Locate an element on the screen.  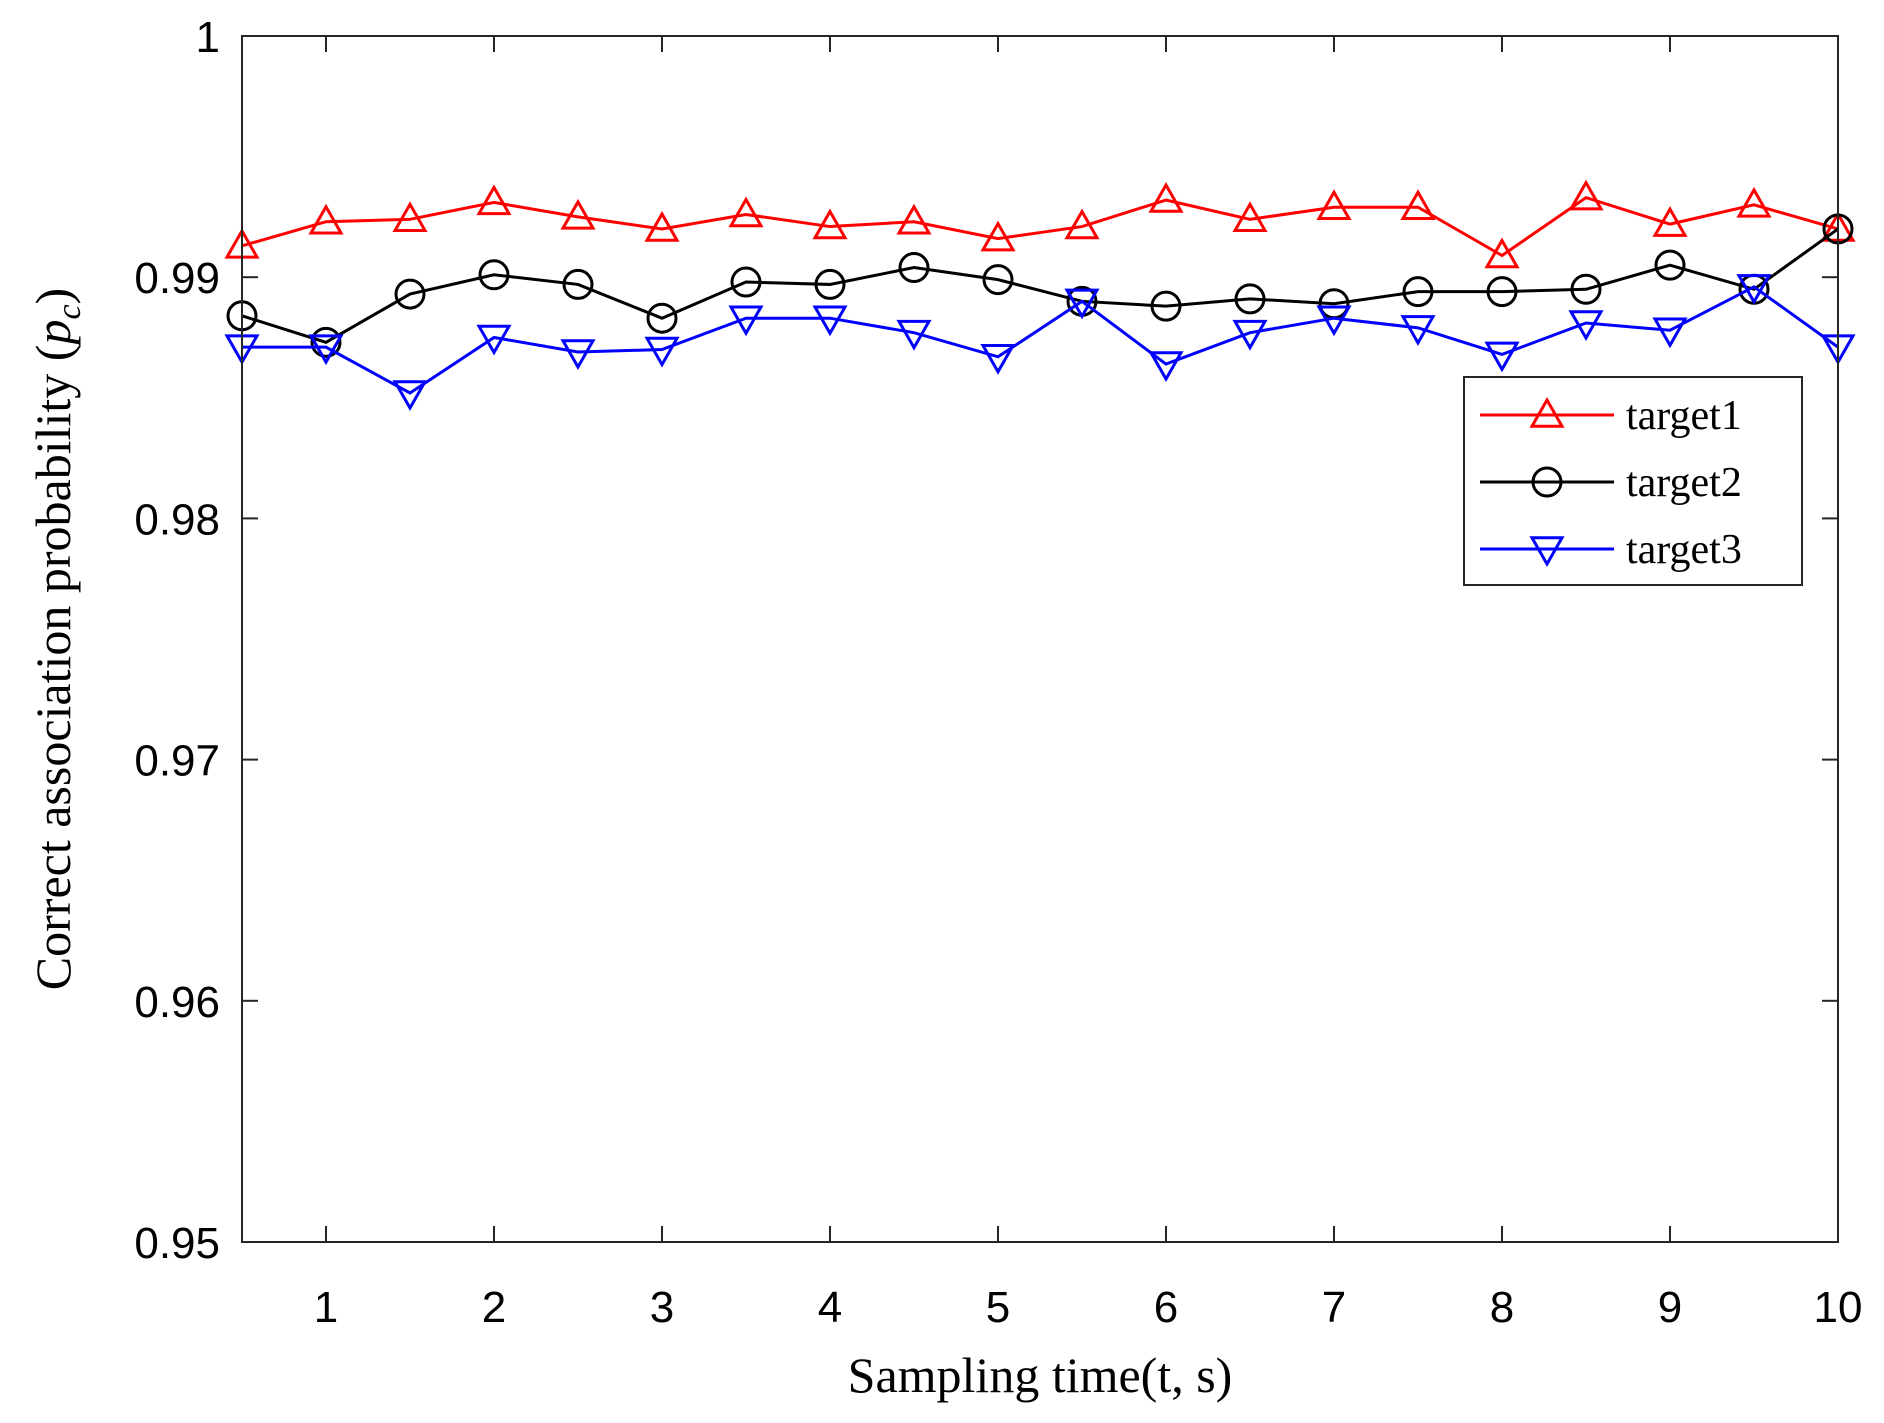
series-target3 is located at coordinates (1040, 342).